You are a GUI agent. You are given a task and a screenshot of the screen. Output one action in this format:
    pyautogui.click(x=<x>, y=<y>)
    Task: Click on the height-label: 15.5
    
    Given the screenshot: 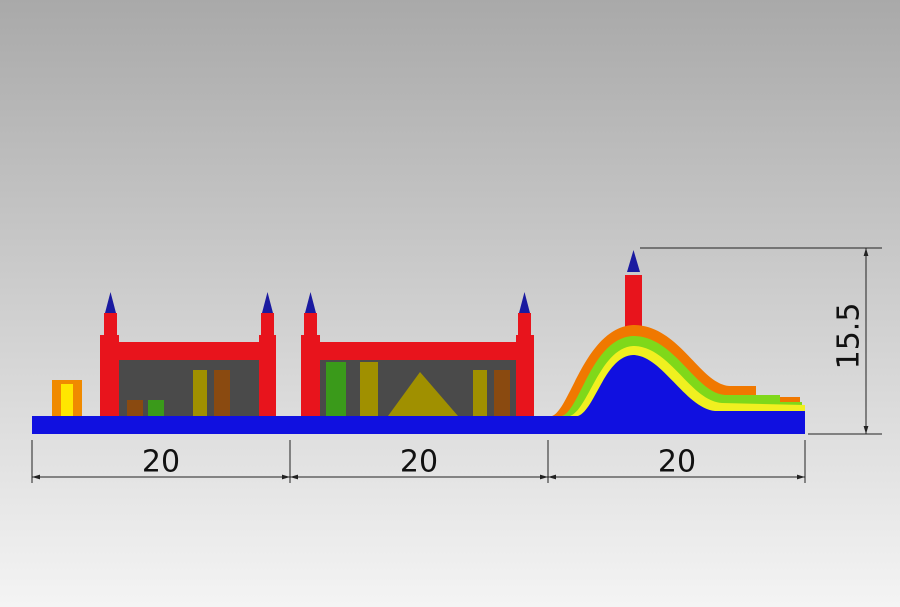 What is the action you would take?
    pyautogui.click(x=849, y=336)
    